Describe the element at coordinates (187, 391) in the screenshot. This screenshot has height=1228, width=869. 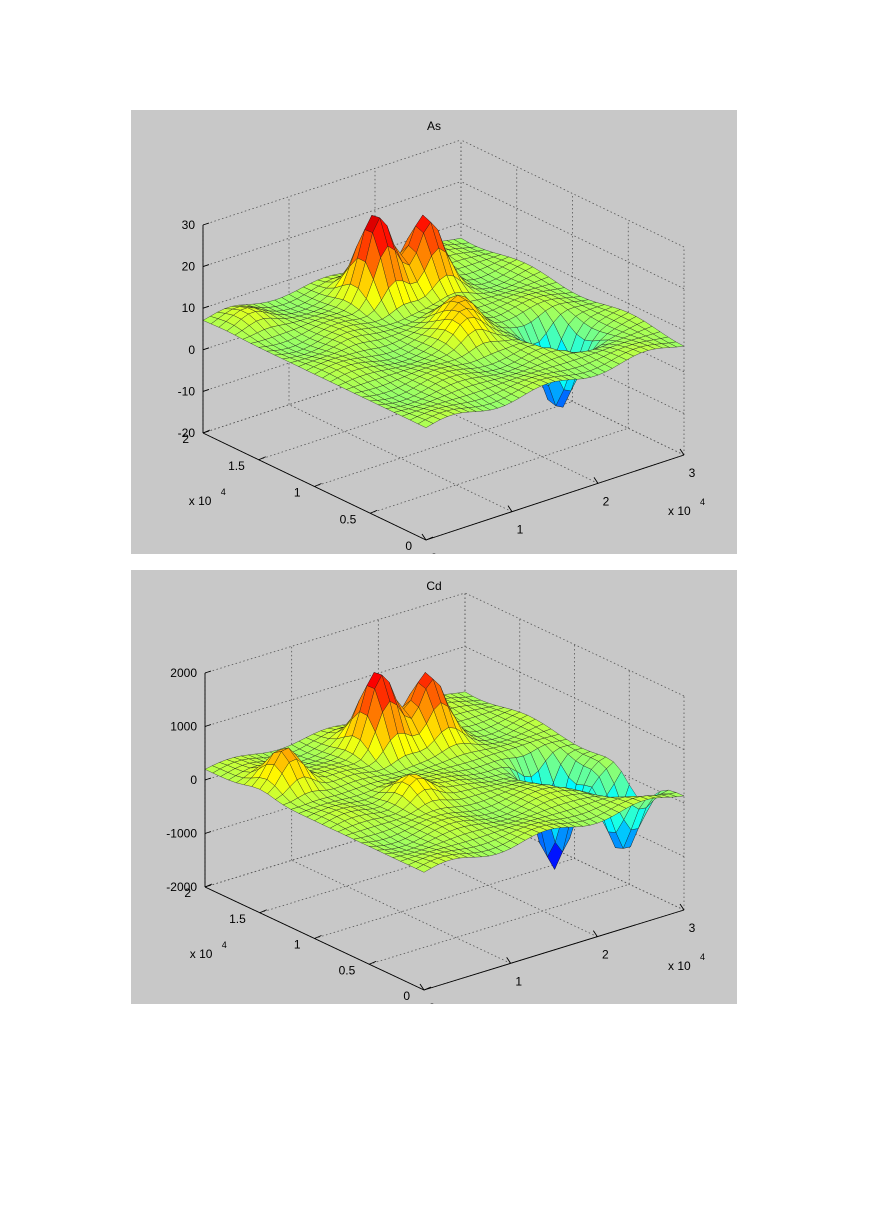
I see `z-tick-label: -10` at that location.